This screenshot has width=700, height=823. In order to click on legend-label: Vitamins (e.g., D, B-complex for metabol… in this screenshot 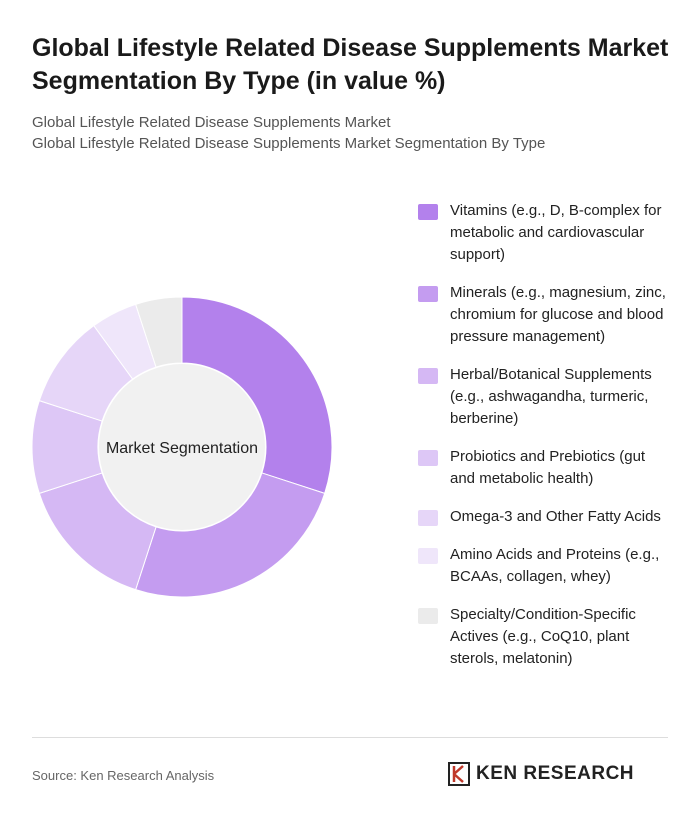, I will do `click(556, 232)`.